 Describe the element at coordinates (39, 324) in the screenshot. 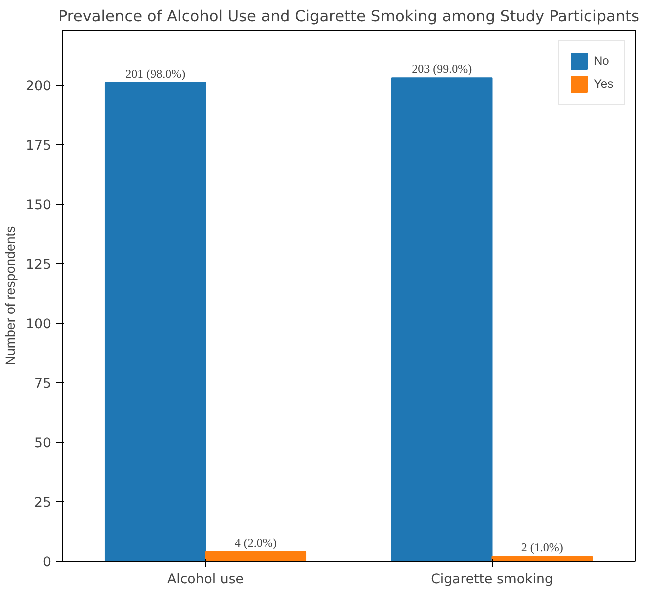

I see `y-tick-label: 100` at that location.